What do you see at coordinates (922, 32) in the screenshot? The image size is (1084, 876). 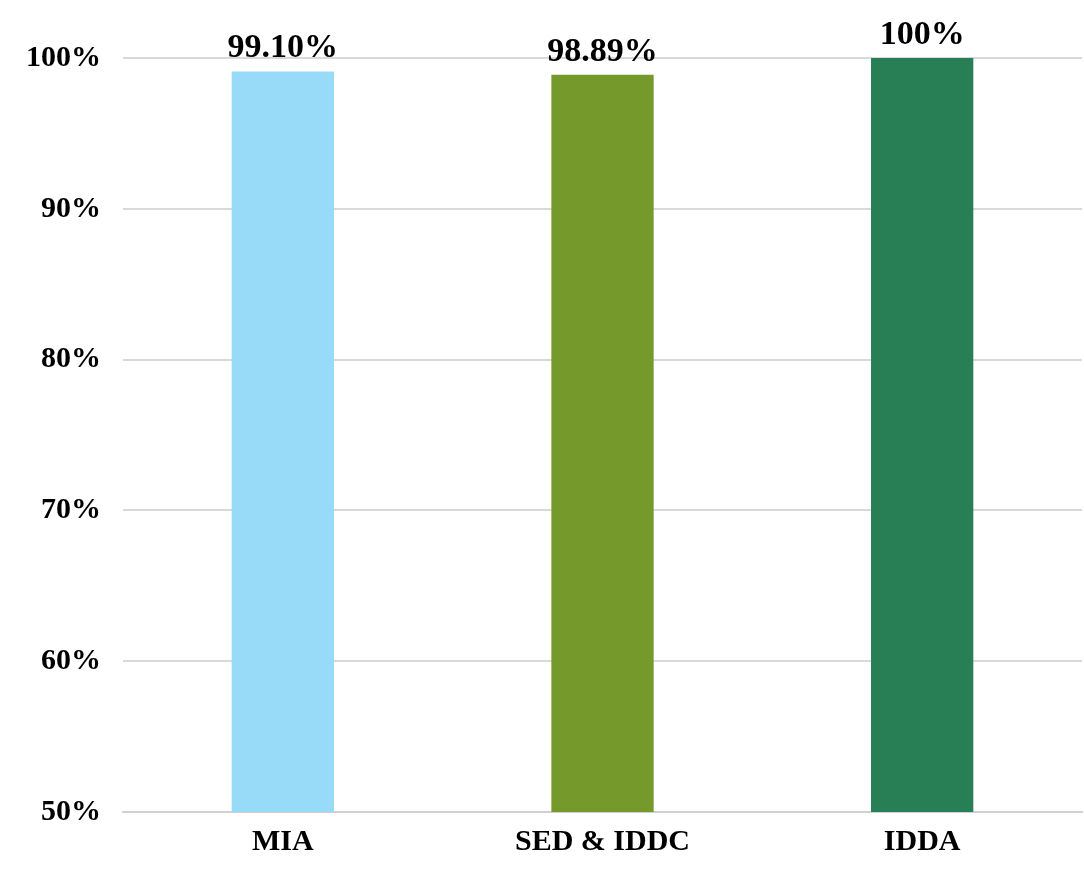 I see `data-label: 100%` at bounding box center [922, 32].